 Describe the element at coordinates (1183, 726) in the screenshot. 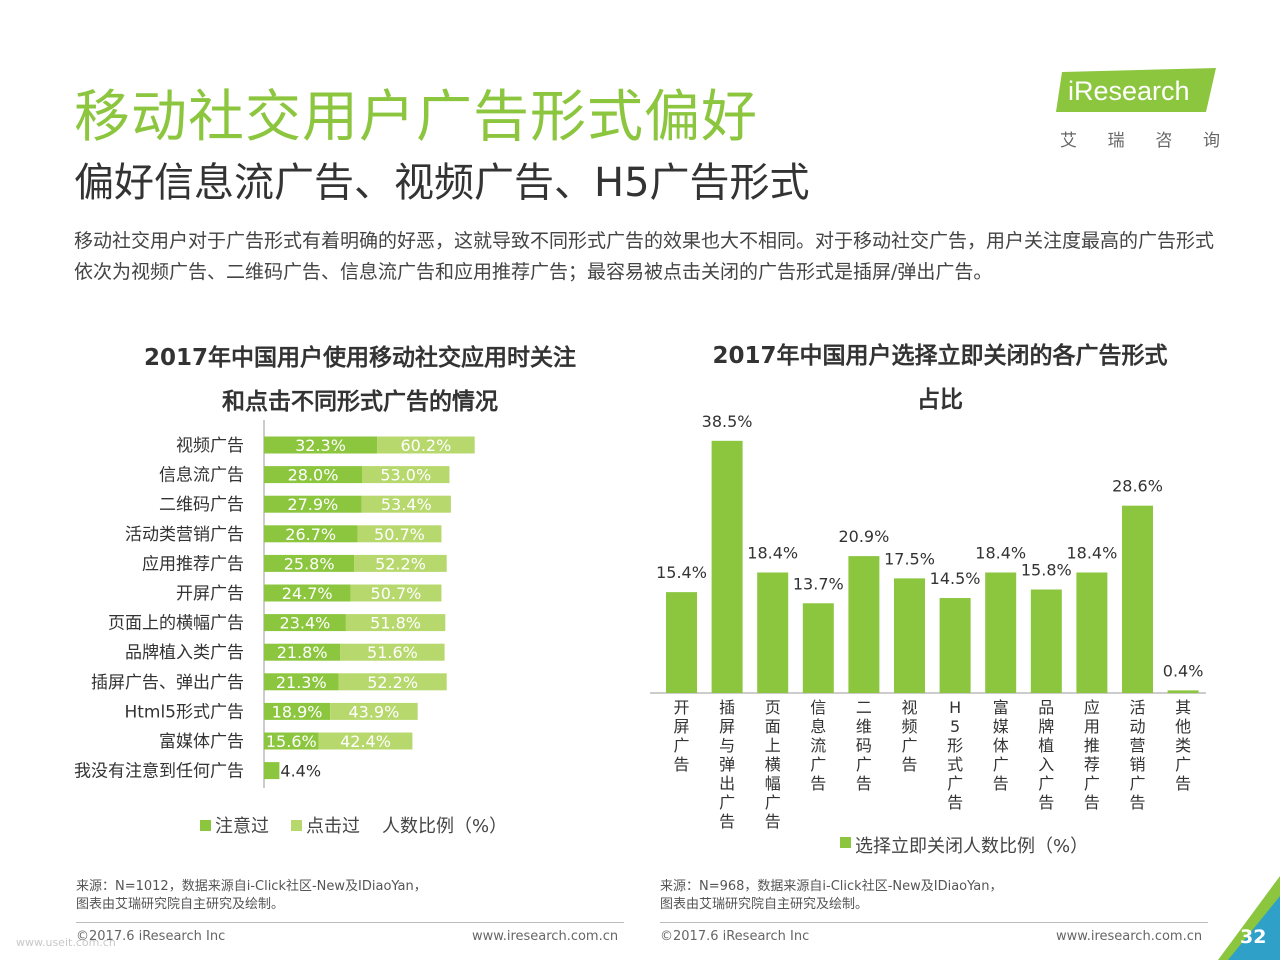

I see `category-label-char: 他` at that location.